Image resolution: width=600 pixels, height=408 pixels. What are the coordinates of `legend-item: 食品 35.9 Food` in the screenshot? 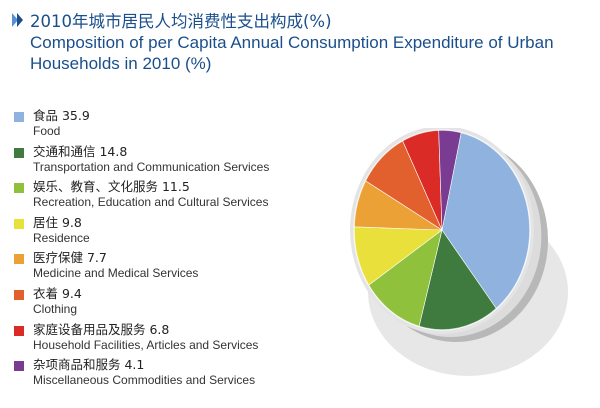 It's located at (164, 126).